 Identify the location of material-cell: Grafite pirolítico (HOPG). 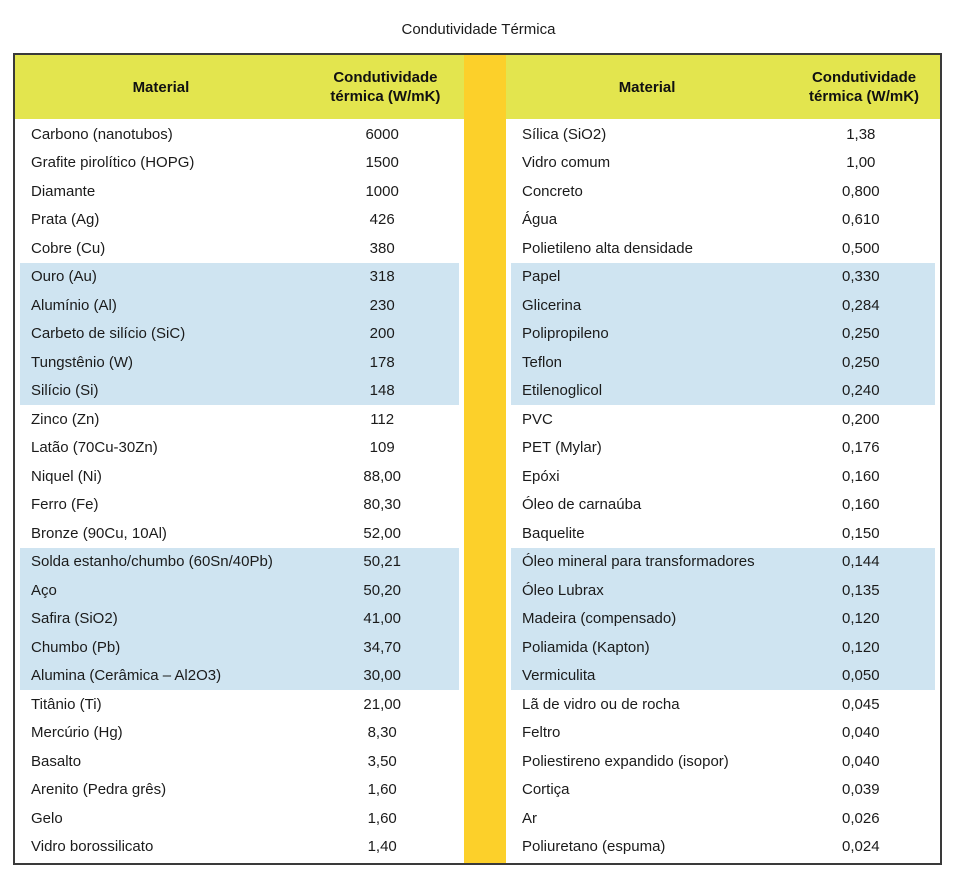
(113, 163).